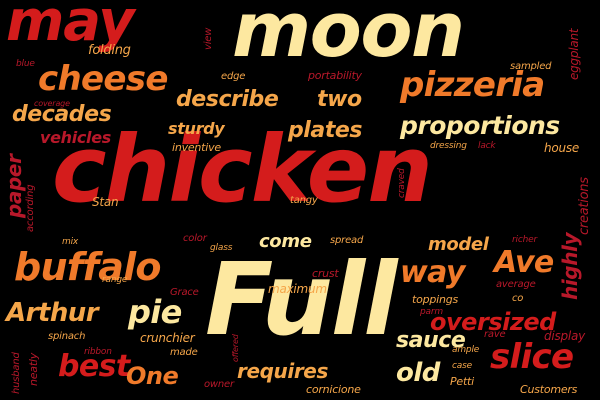  I want to click on word: offered, so click(235, 348).